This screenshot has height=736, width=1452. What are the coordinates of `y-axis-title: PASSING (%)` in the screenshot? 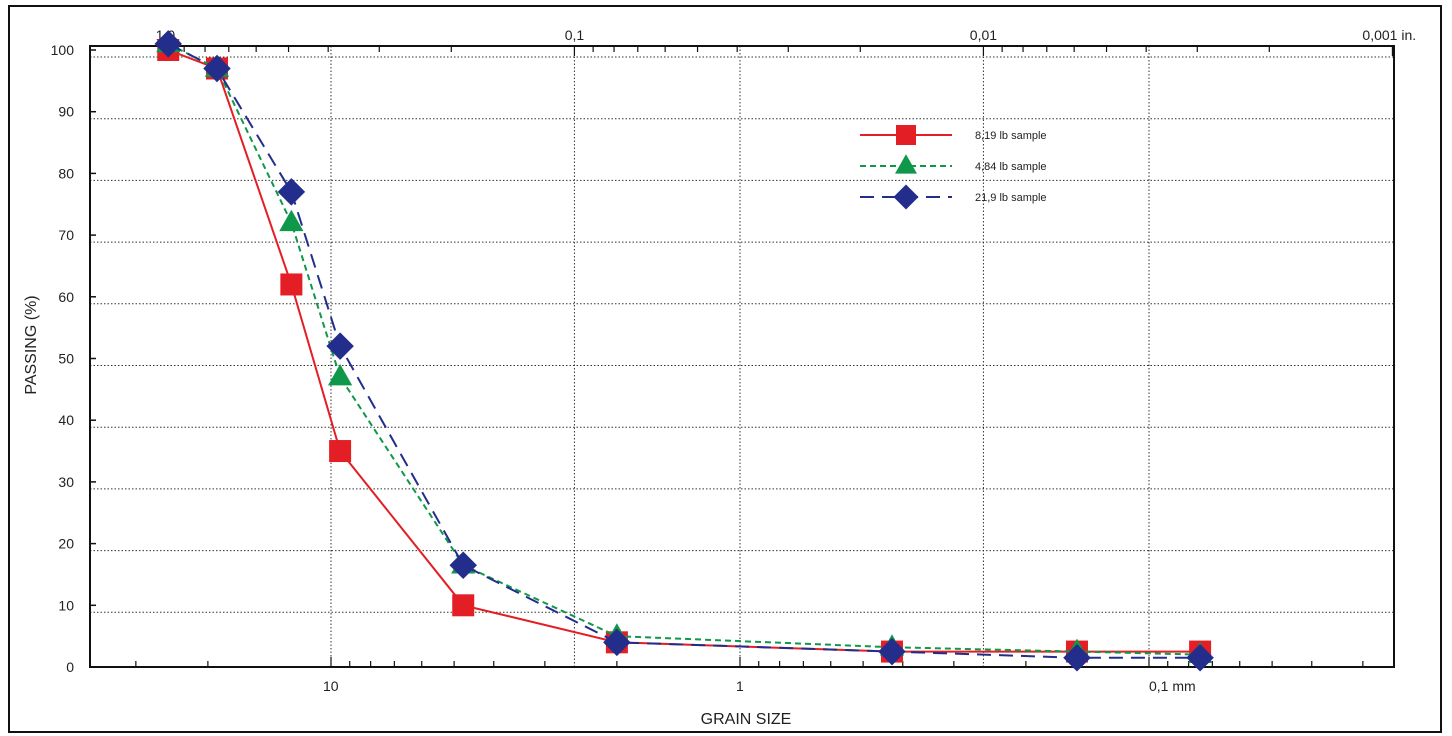 It's located at (31, 344).